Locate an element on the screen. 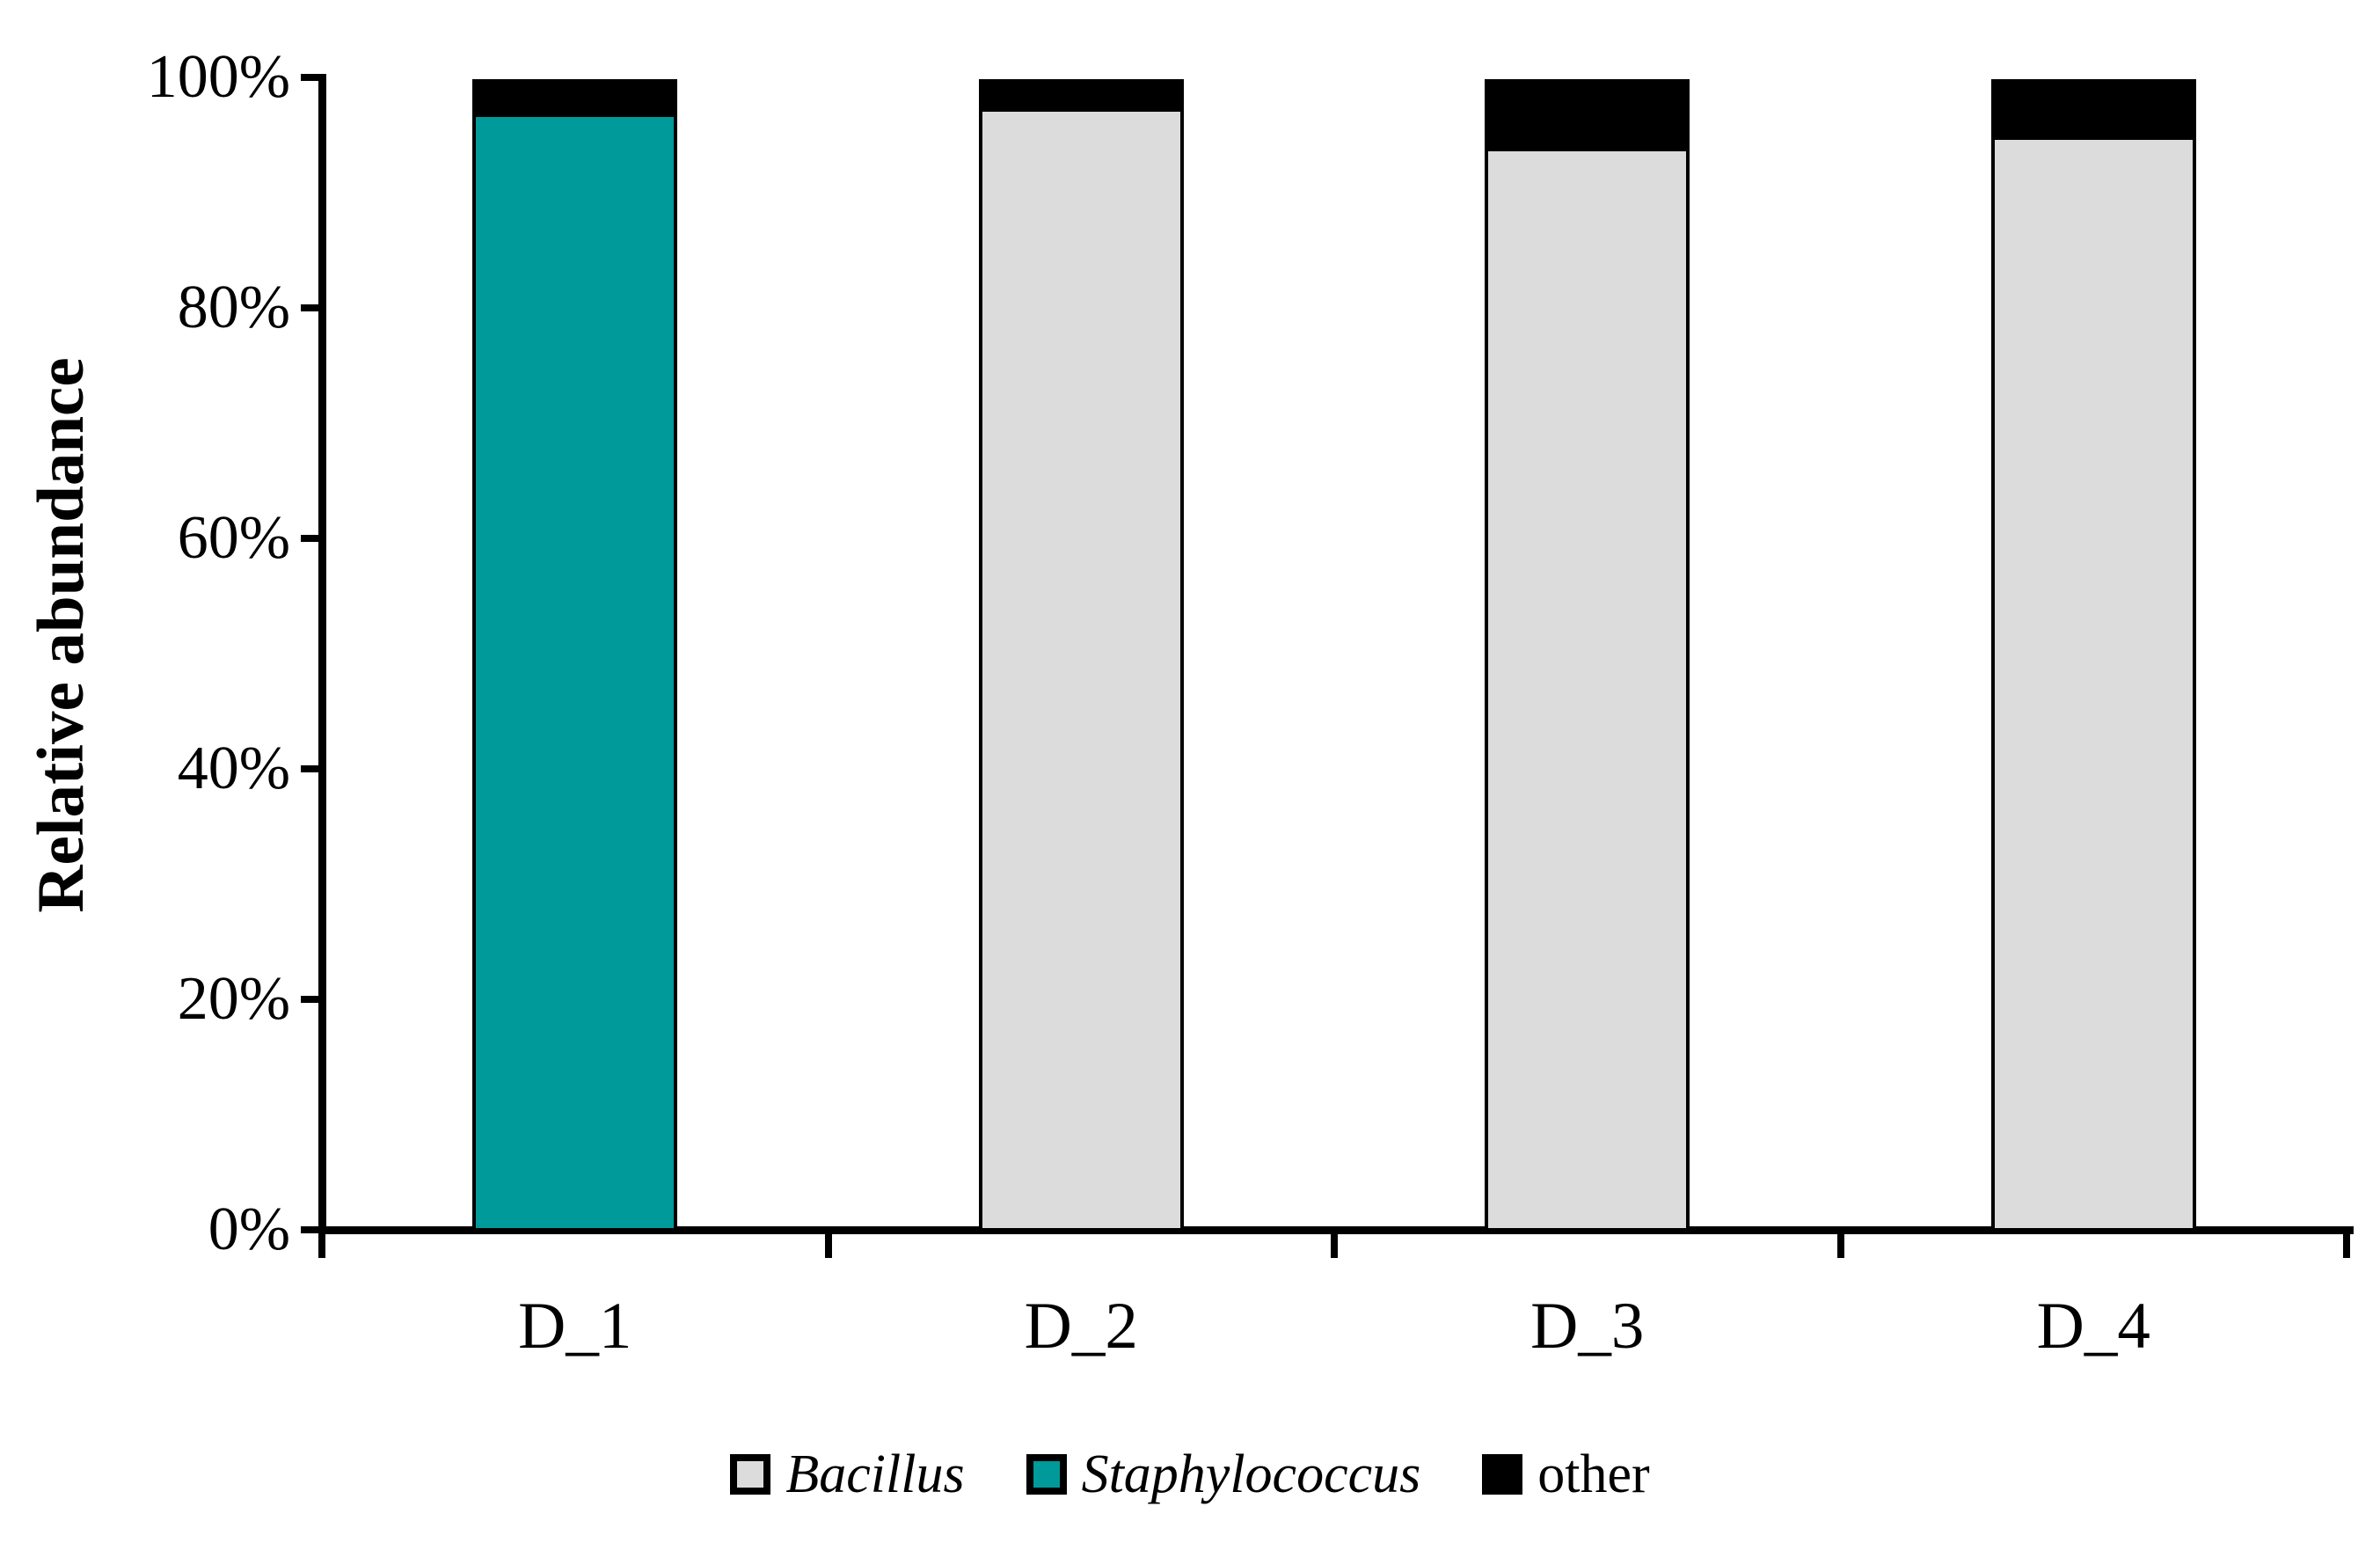  legend-label: Staphylococcus is located at coordinates (1251, 1474).